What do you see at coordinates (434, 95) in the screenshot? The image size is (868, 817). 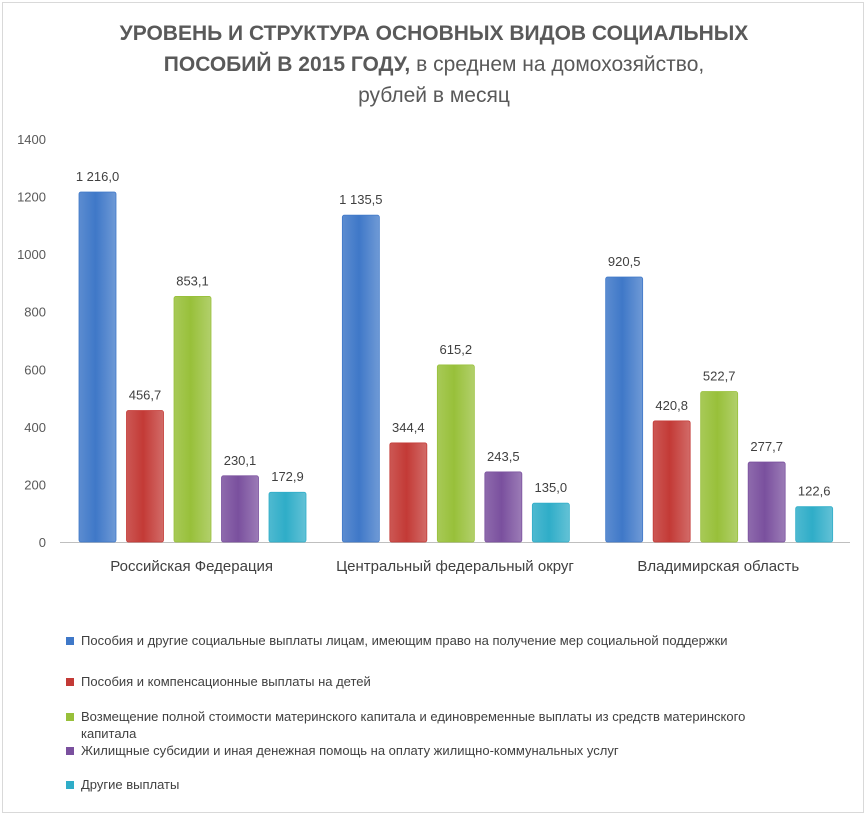 I see `title-line-3: рублей в месяц` at bounding box center [434, 95].